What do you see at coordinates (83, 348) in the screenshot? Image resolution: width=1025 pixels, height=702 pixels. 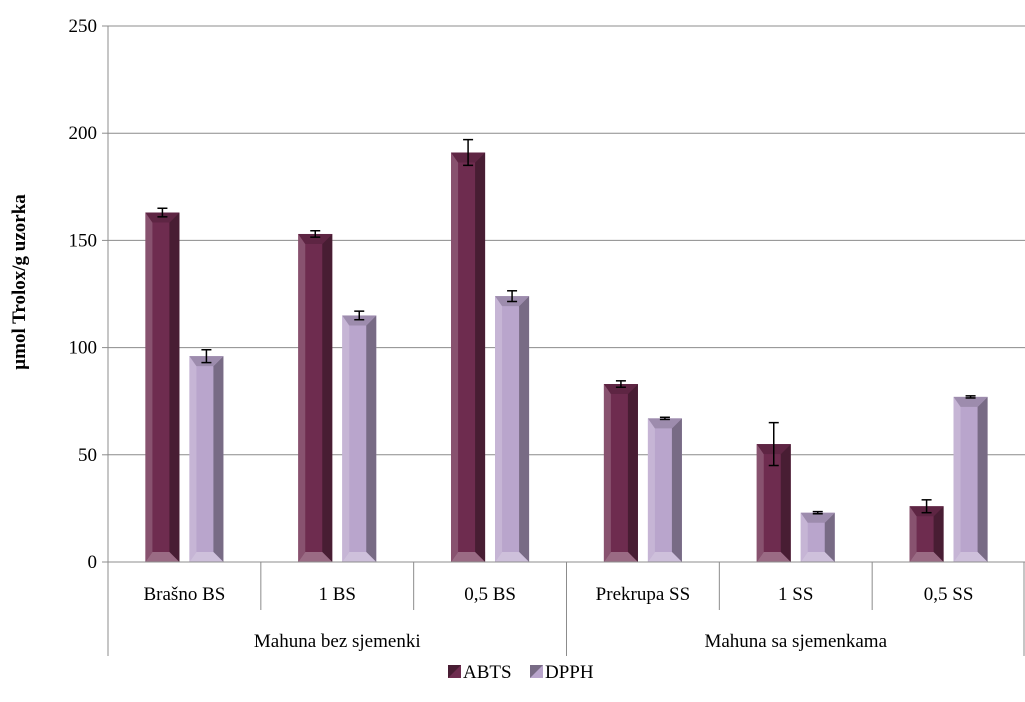 I see `y-tick-label: 100` at bounding box center [83, 348].